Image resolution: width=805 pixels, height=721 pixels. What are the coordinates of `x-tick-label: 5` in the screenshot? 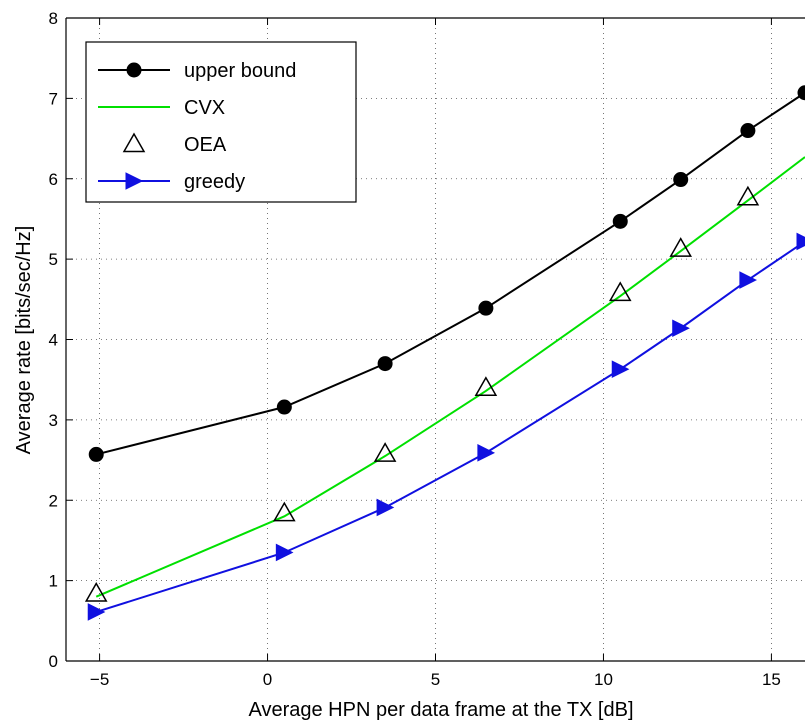 It's located at (435, 679).